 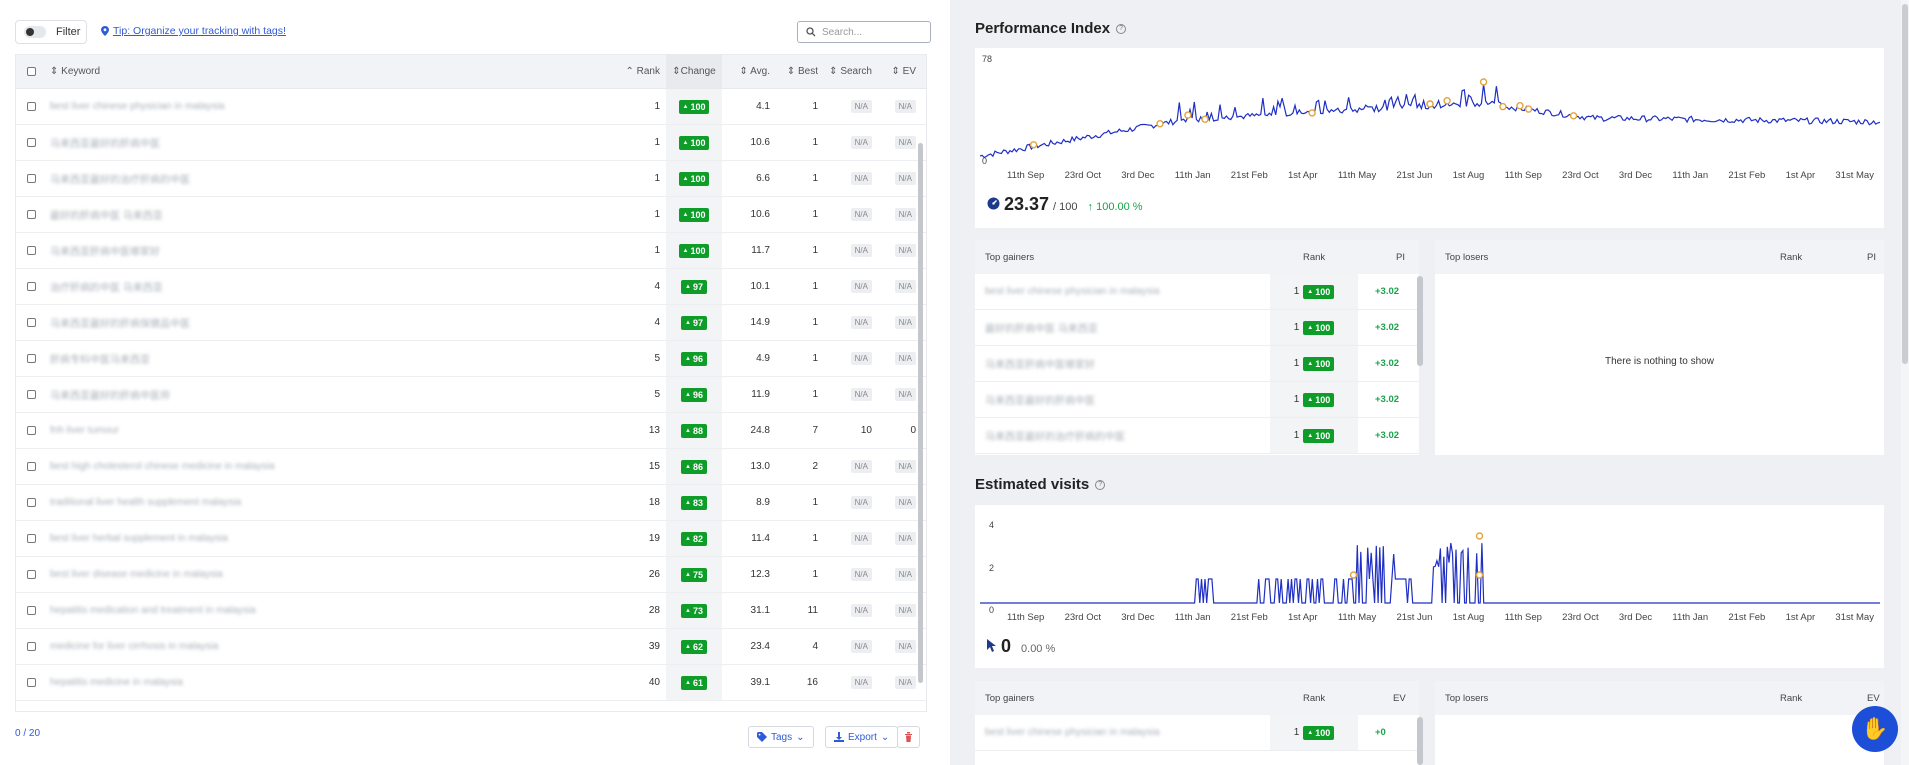 I want to click on delete-button, so click(x=908, y=737).